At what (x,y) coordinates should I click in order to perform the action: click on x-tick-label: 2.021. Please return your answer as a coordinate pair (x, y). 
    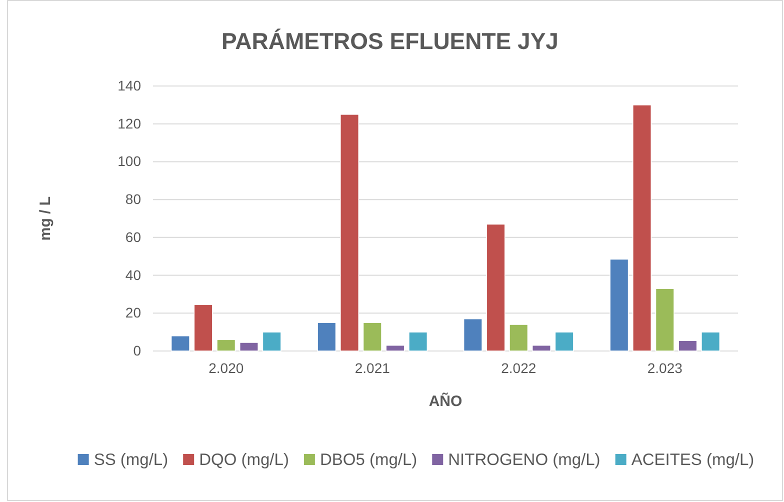
    Looking at the image, I should click on (372, 368).